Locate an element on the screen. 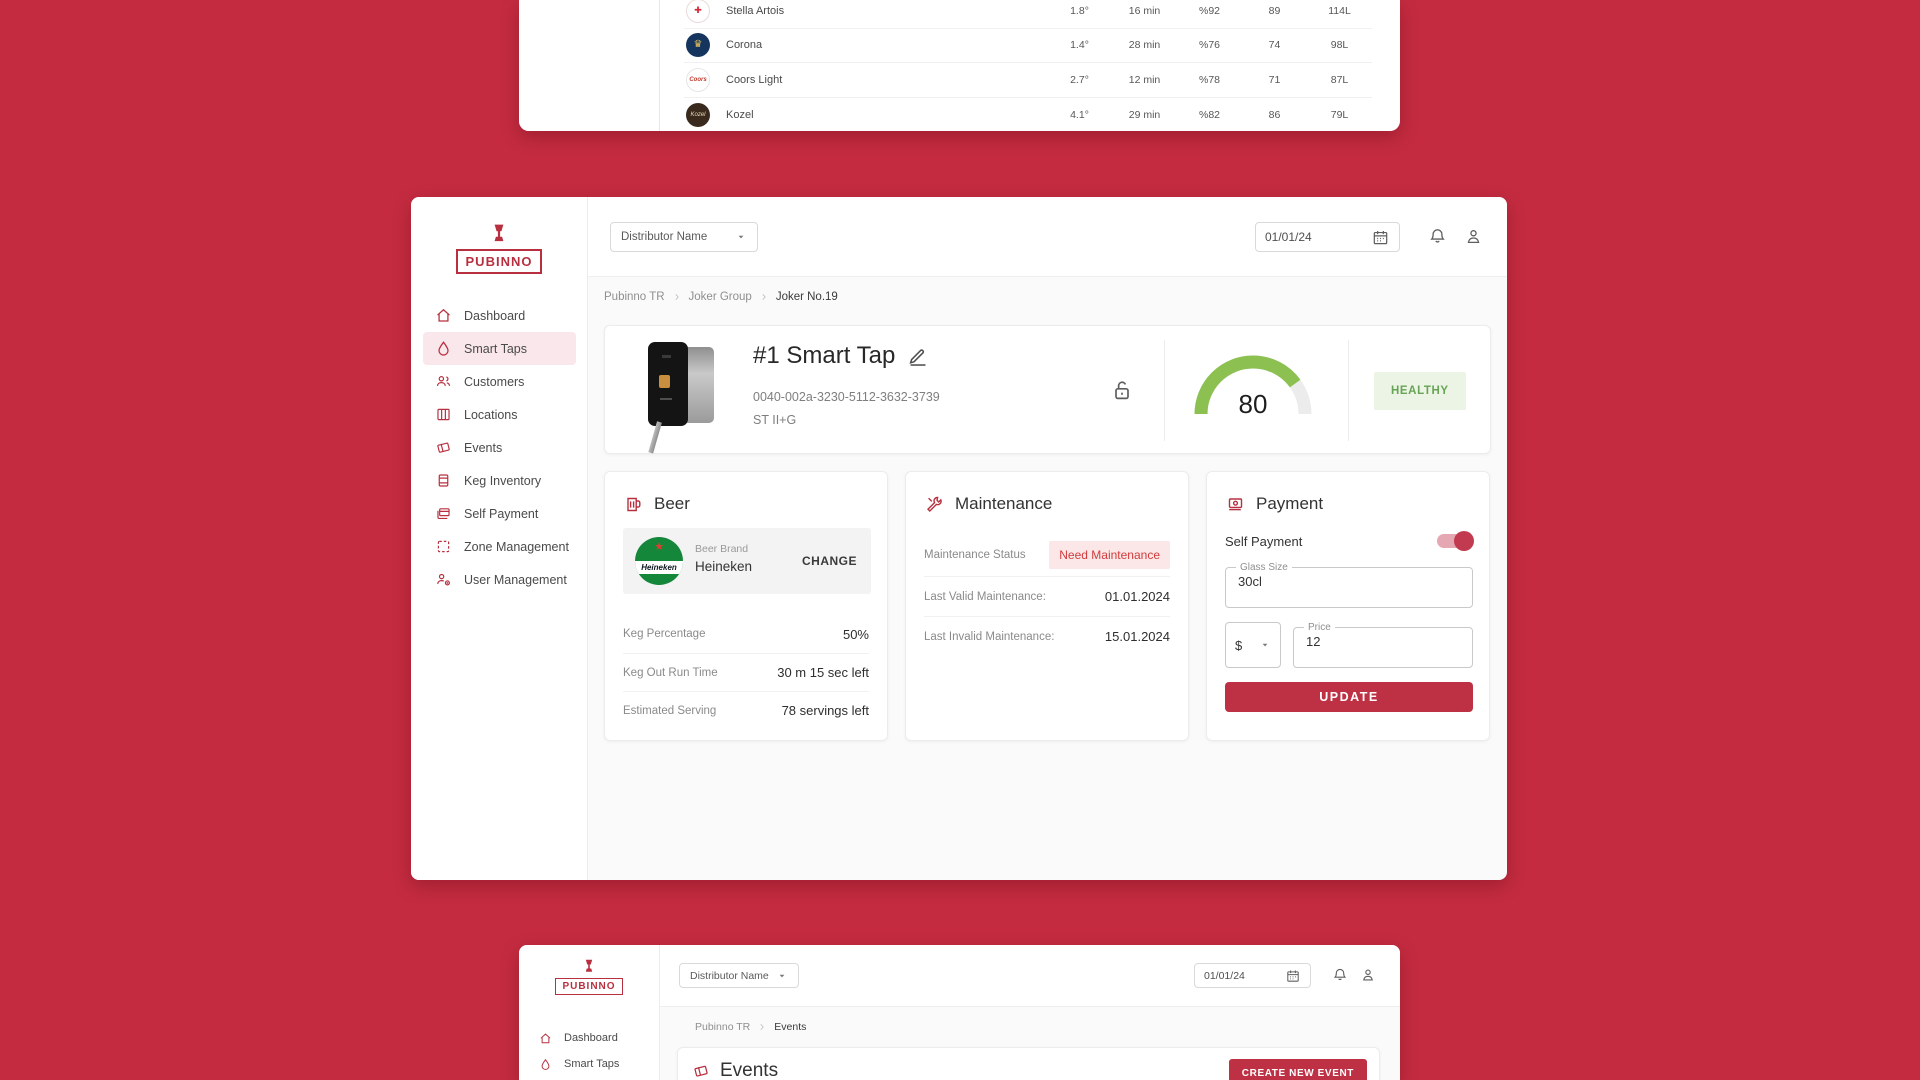  map-icon is located at coordinates (443, 414).